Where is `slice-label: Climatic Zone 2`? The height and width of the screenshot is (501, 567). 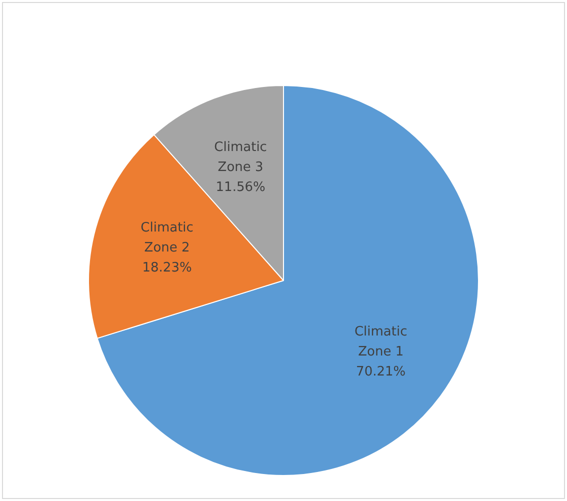
slice-label: Climatic Zone 2 is located at coordinates (167, 238).